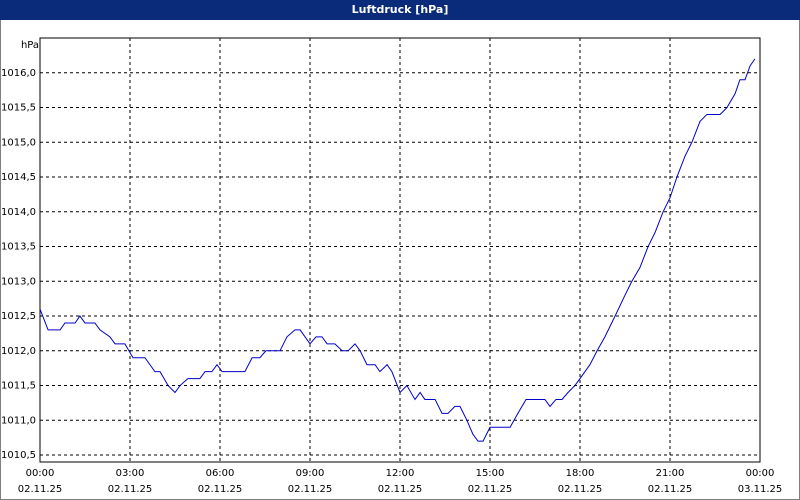  Describe the element at coordinates (30, 45) in the screenshot. I see `y-unit: hPa` at that location.